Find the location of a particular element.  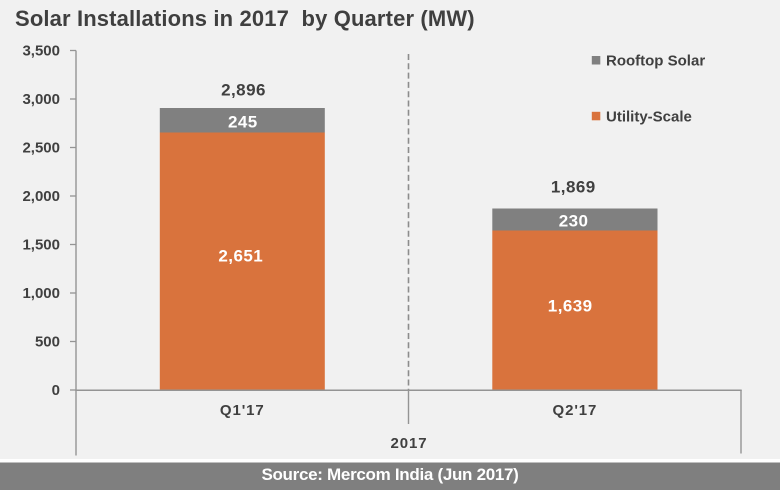

svg-text: 1,869 is located at coordinates (573, 186).